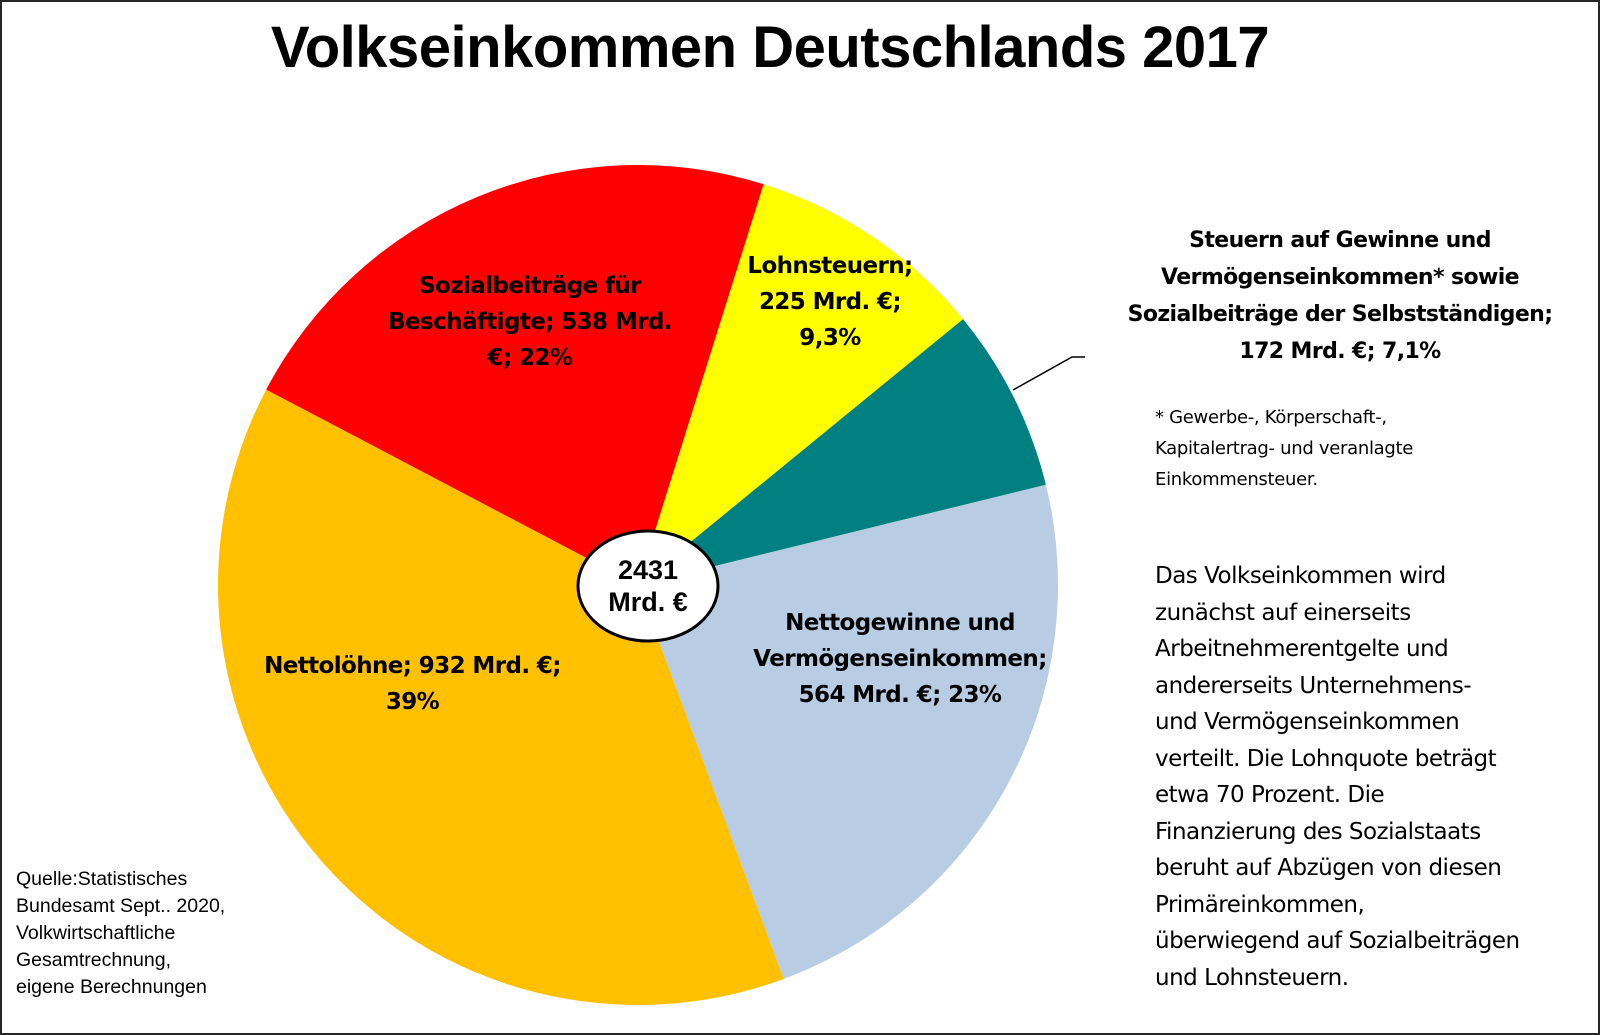 The width and height of the screenshot is (1600, 1035). Describe the element at coordinates (1260, 904) in the screenshot. I see `explanation-line: Primäreinkommen,` at that location.